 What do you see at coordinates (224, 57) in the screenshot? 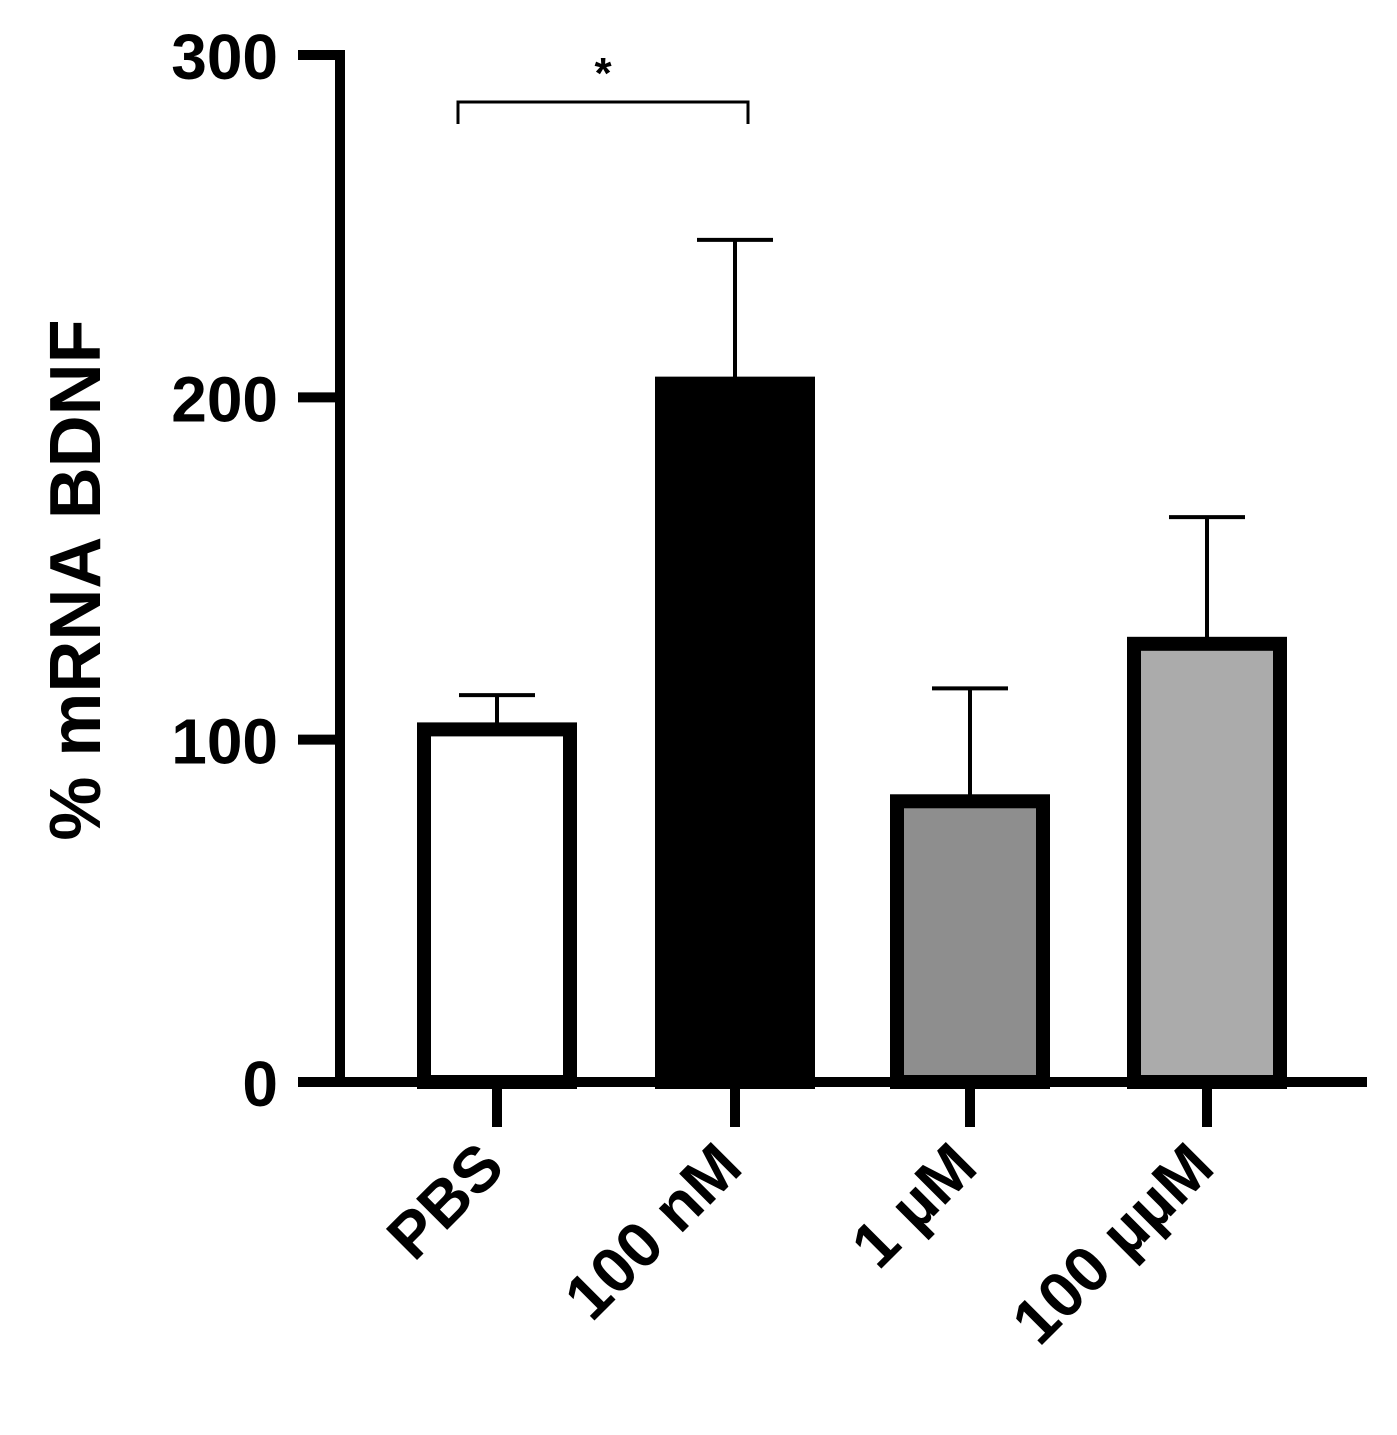
I see `y-tick-label: 300` at bounding box center [224, 57].